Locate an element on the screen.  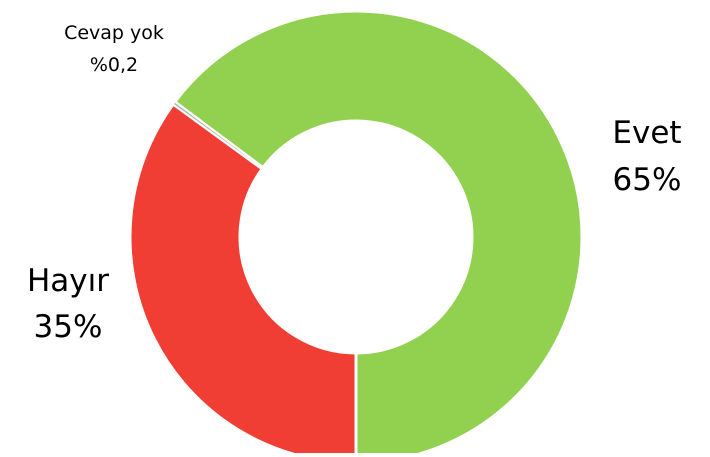
slice-label-hayir: Hayır 35% is located at coordinates (68, 304).